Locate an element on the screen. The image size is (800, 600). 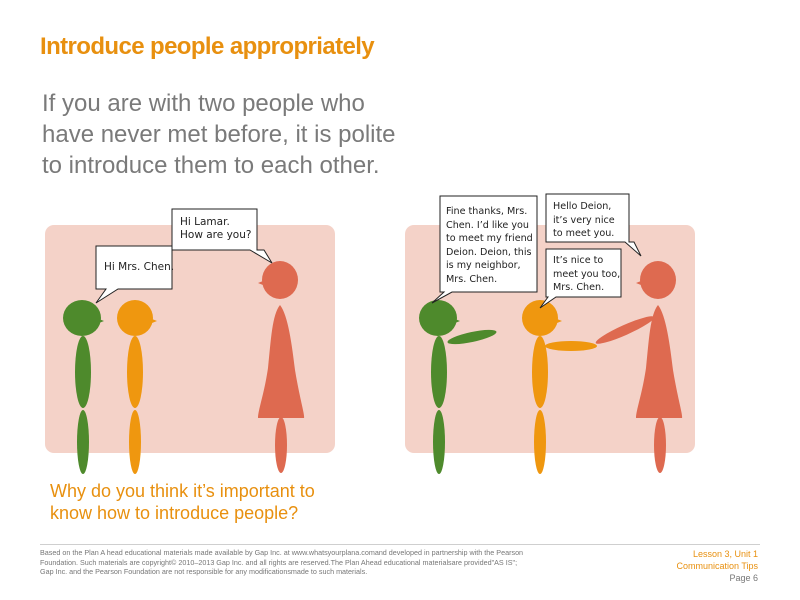
scene-2-bubble-left is located at coordinates (484, 249).